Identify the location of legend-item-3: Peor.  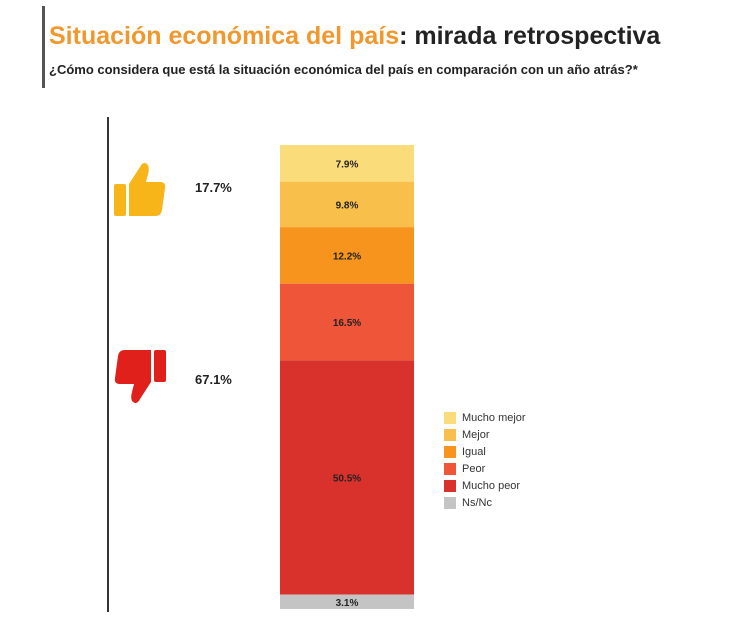
(485, 468).